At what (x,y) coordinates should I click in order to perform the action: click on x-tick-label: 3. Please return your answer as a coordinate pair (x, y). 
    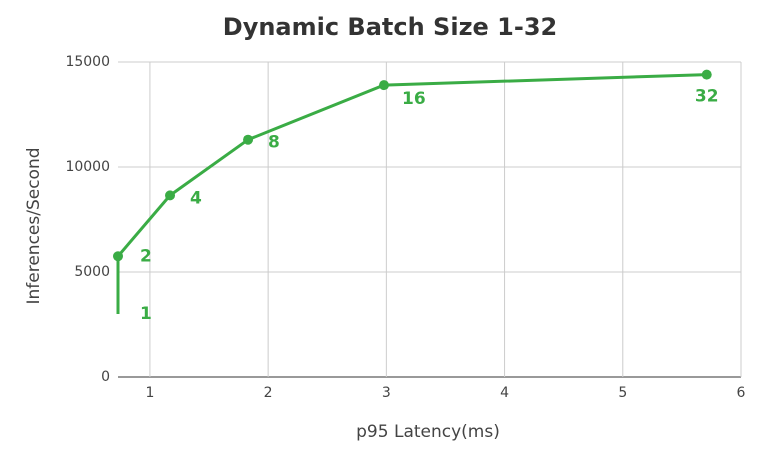
    Looking at the image, I should click on (386, 393).